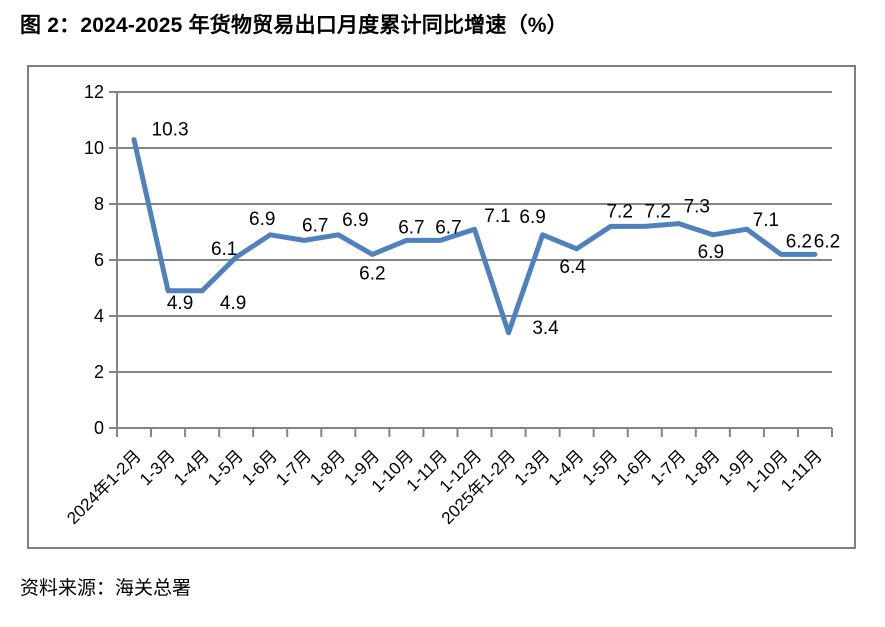  What do you see at coordinates (106, 588) in the screenshot?
I see `source-note: 资料来源：海关总署` at bounding box center [106, 588].